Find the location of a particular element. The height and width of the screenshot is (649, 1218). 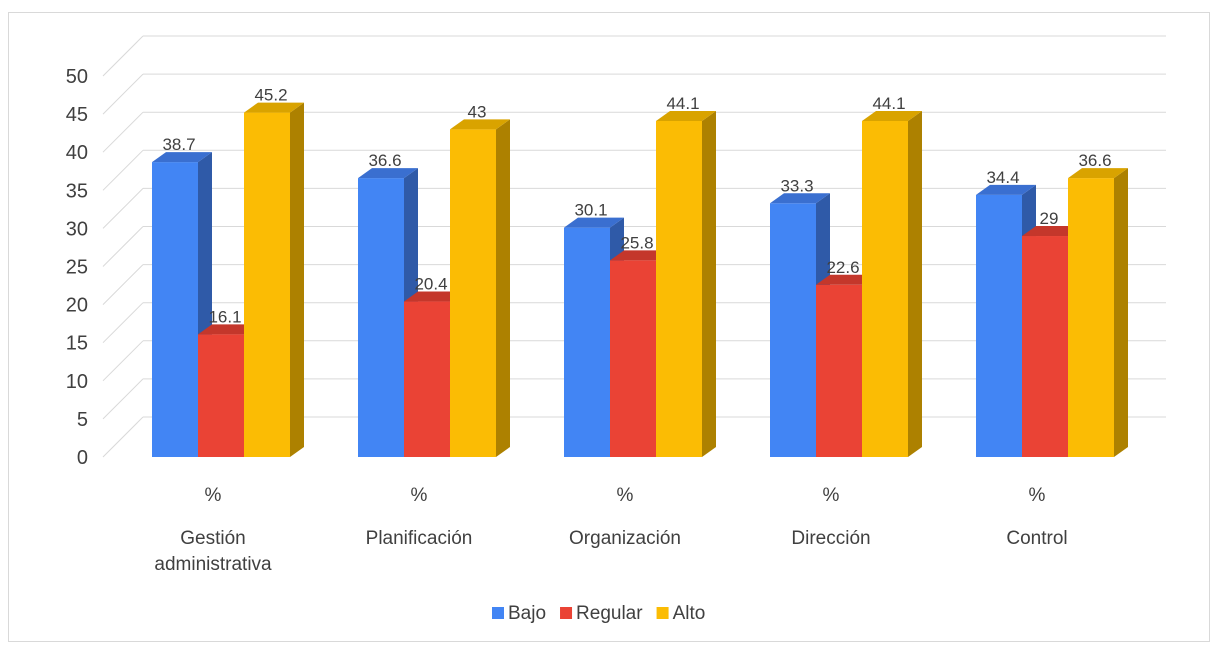

y-tick-label: 5 is located at coordinates (82, 420).